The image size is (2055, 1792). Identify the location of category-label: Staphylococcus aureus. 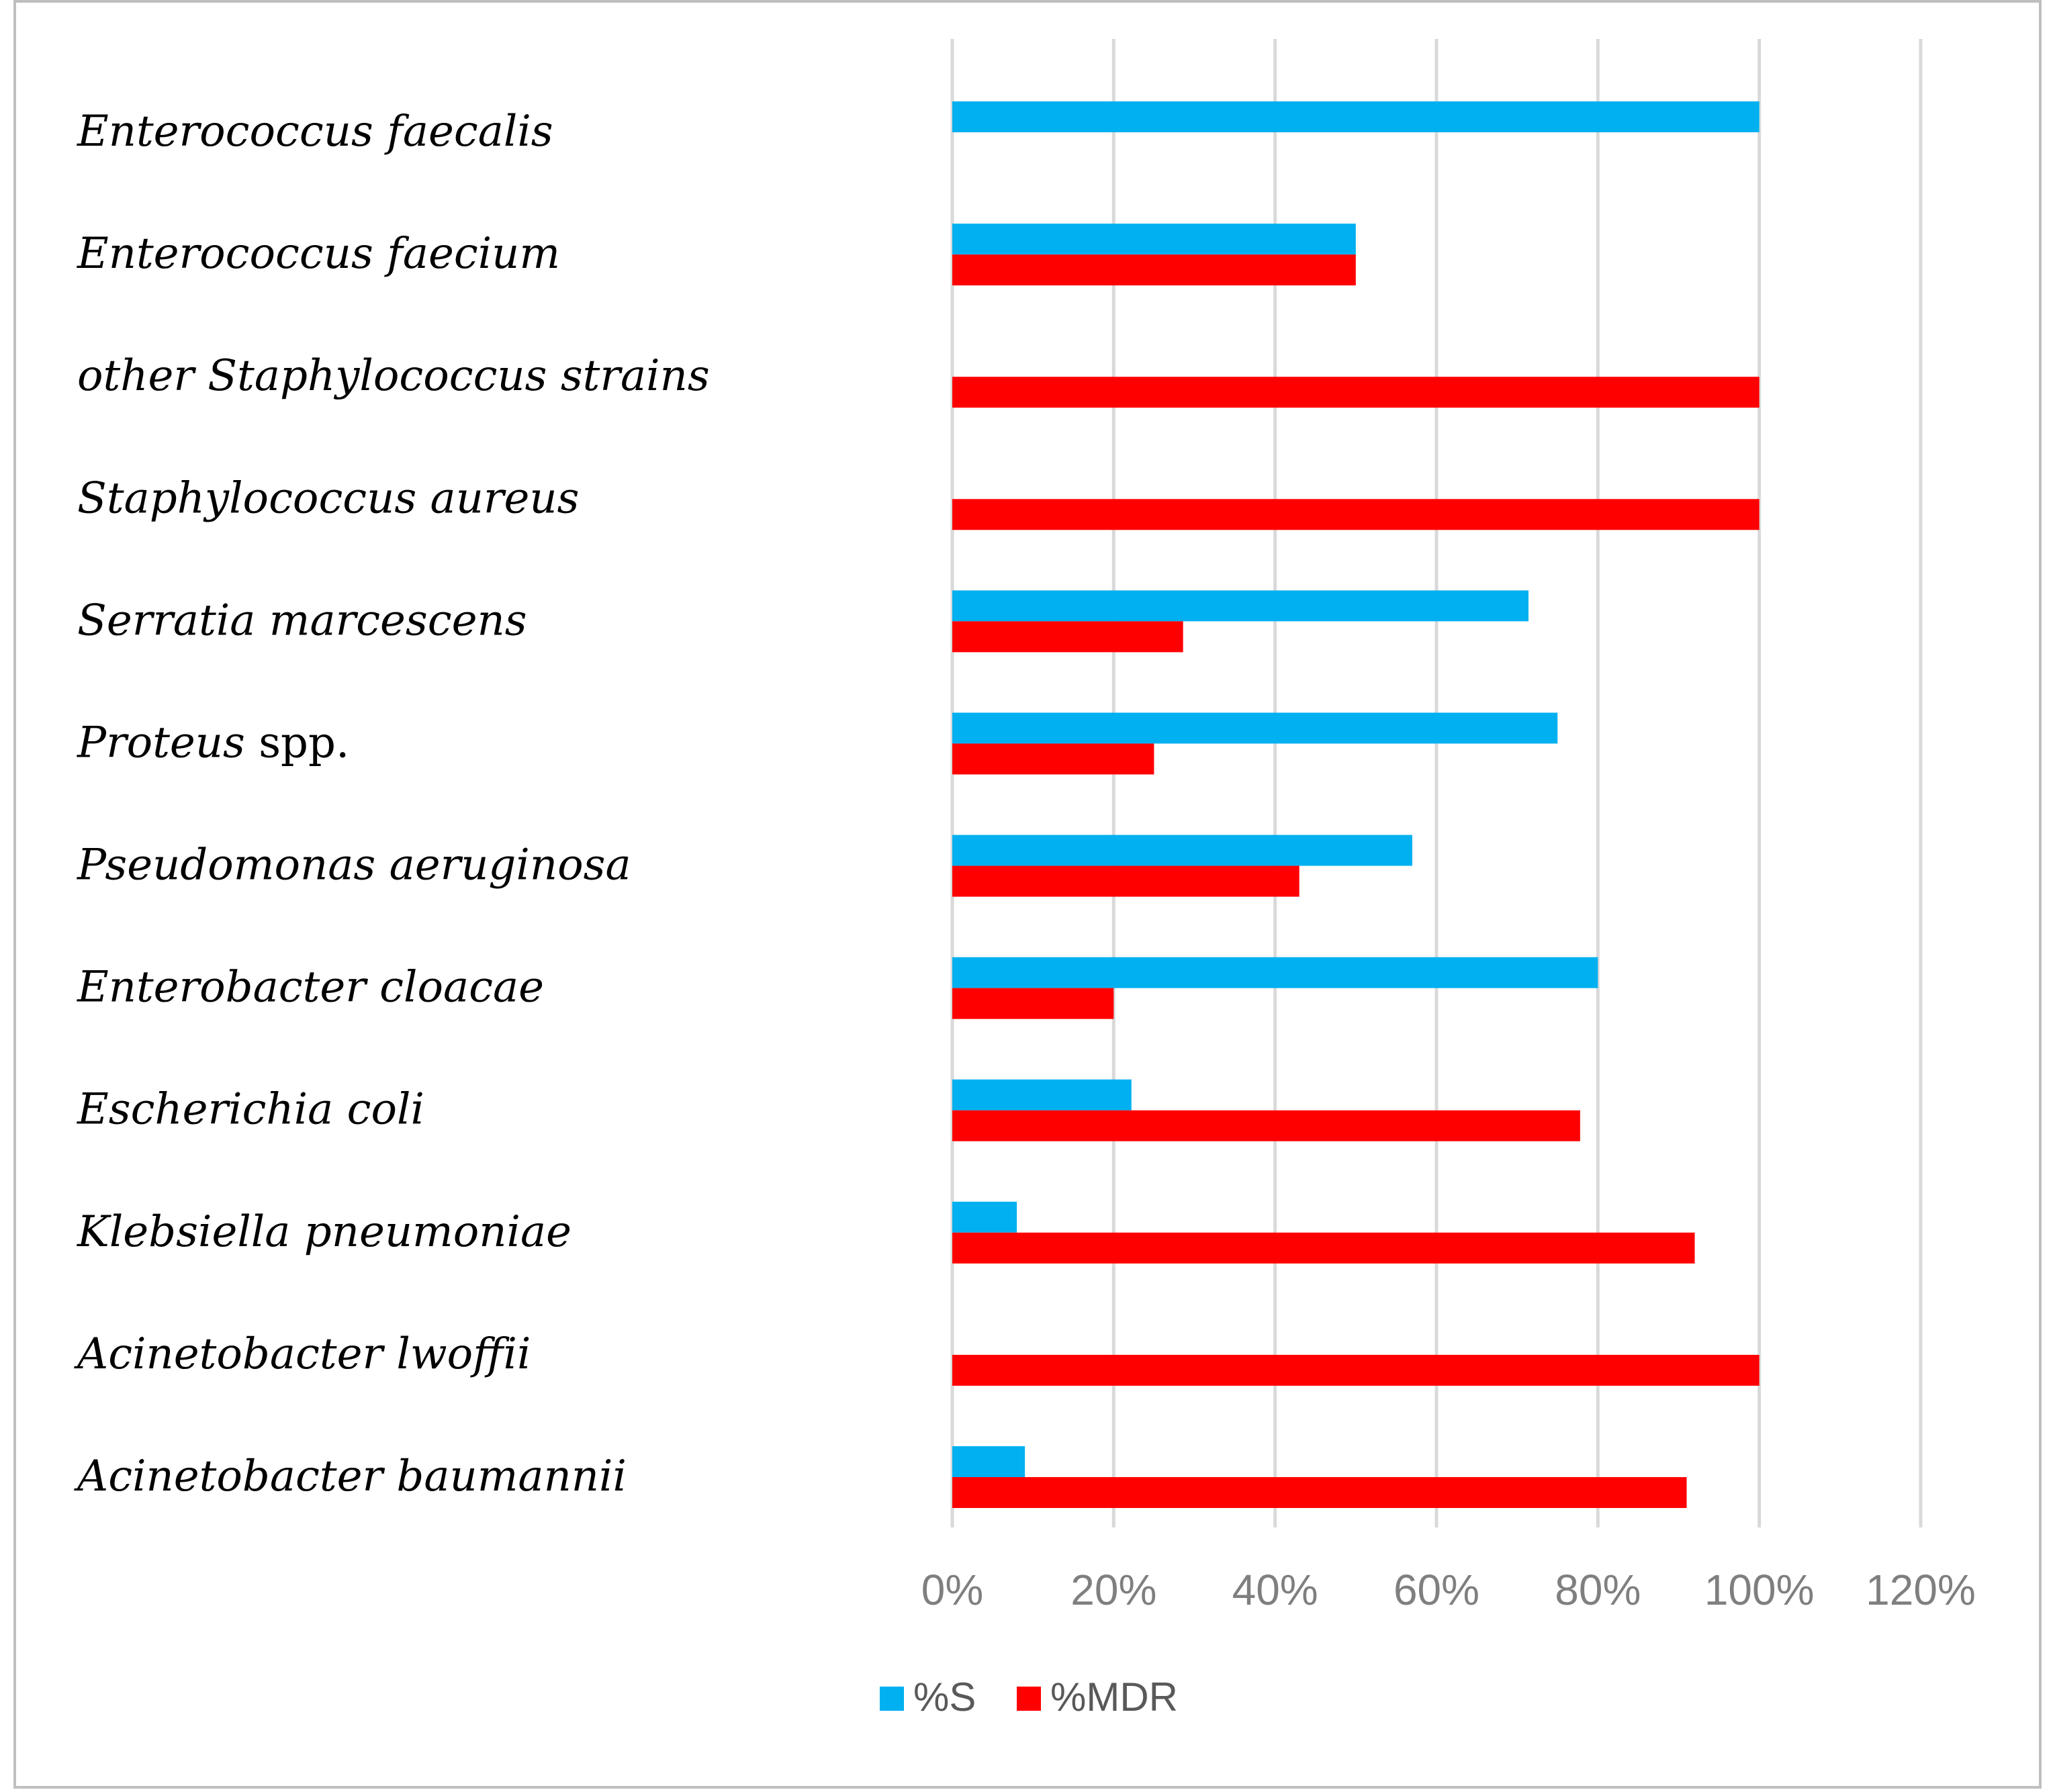
(328, 498).